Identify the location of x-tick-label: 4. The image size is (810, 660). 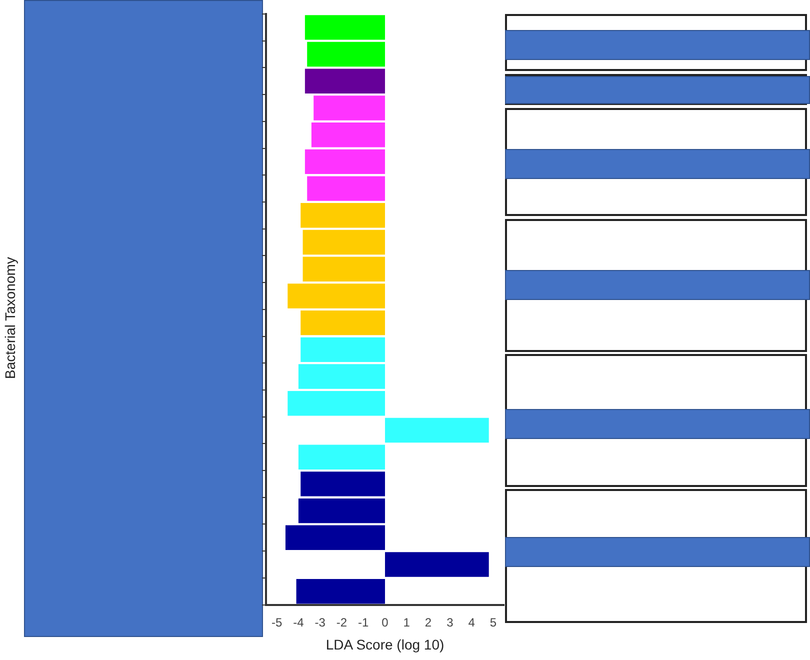
(472, 622).